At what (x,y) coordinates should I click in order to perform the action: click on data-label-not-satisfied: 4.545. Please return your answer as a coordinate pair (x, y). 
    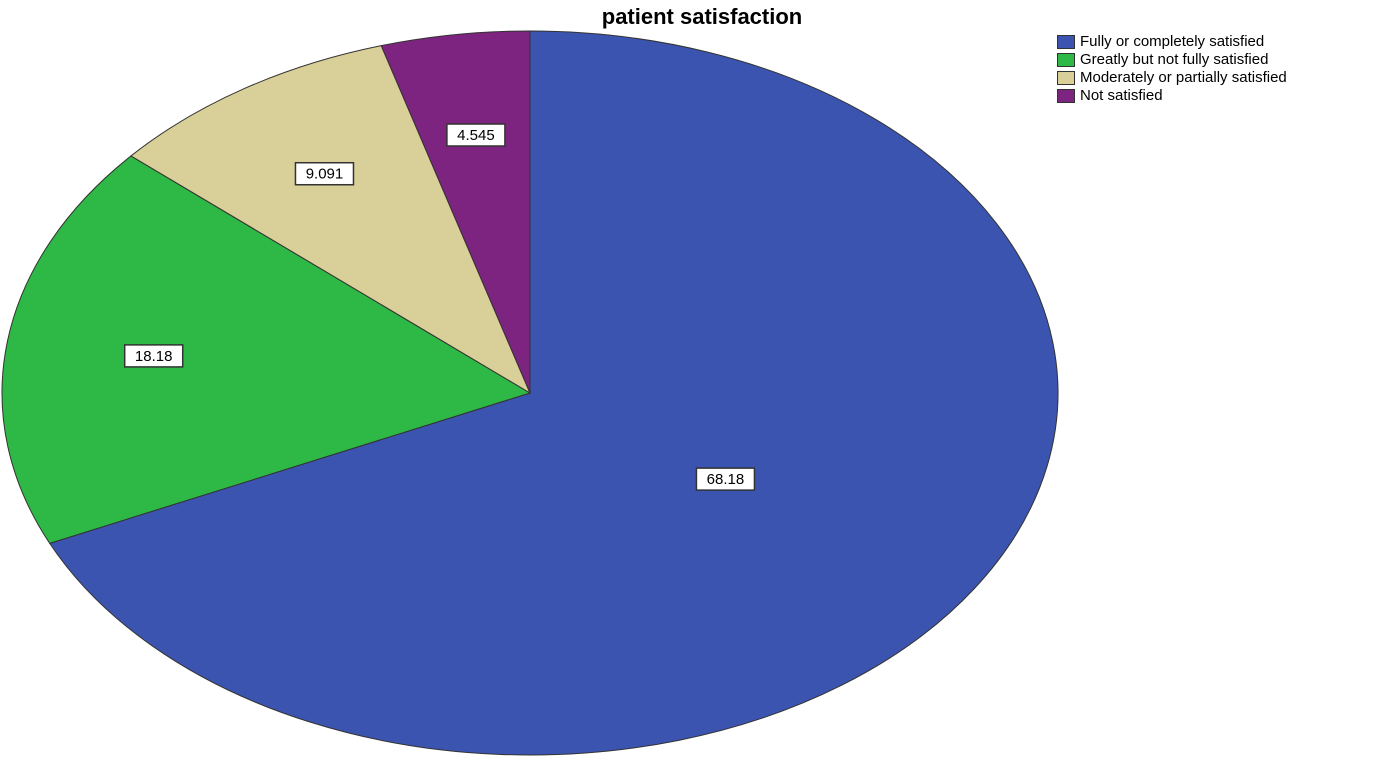
    Looking at the image, I should click on (476, 135).